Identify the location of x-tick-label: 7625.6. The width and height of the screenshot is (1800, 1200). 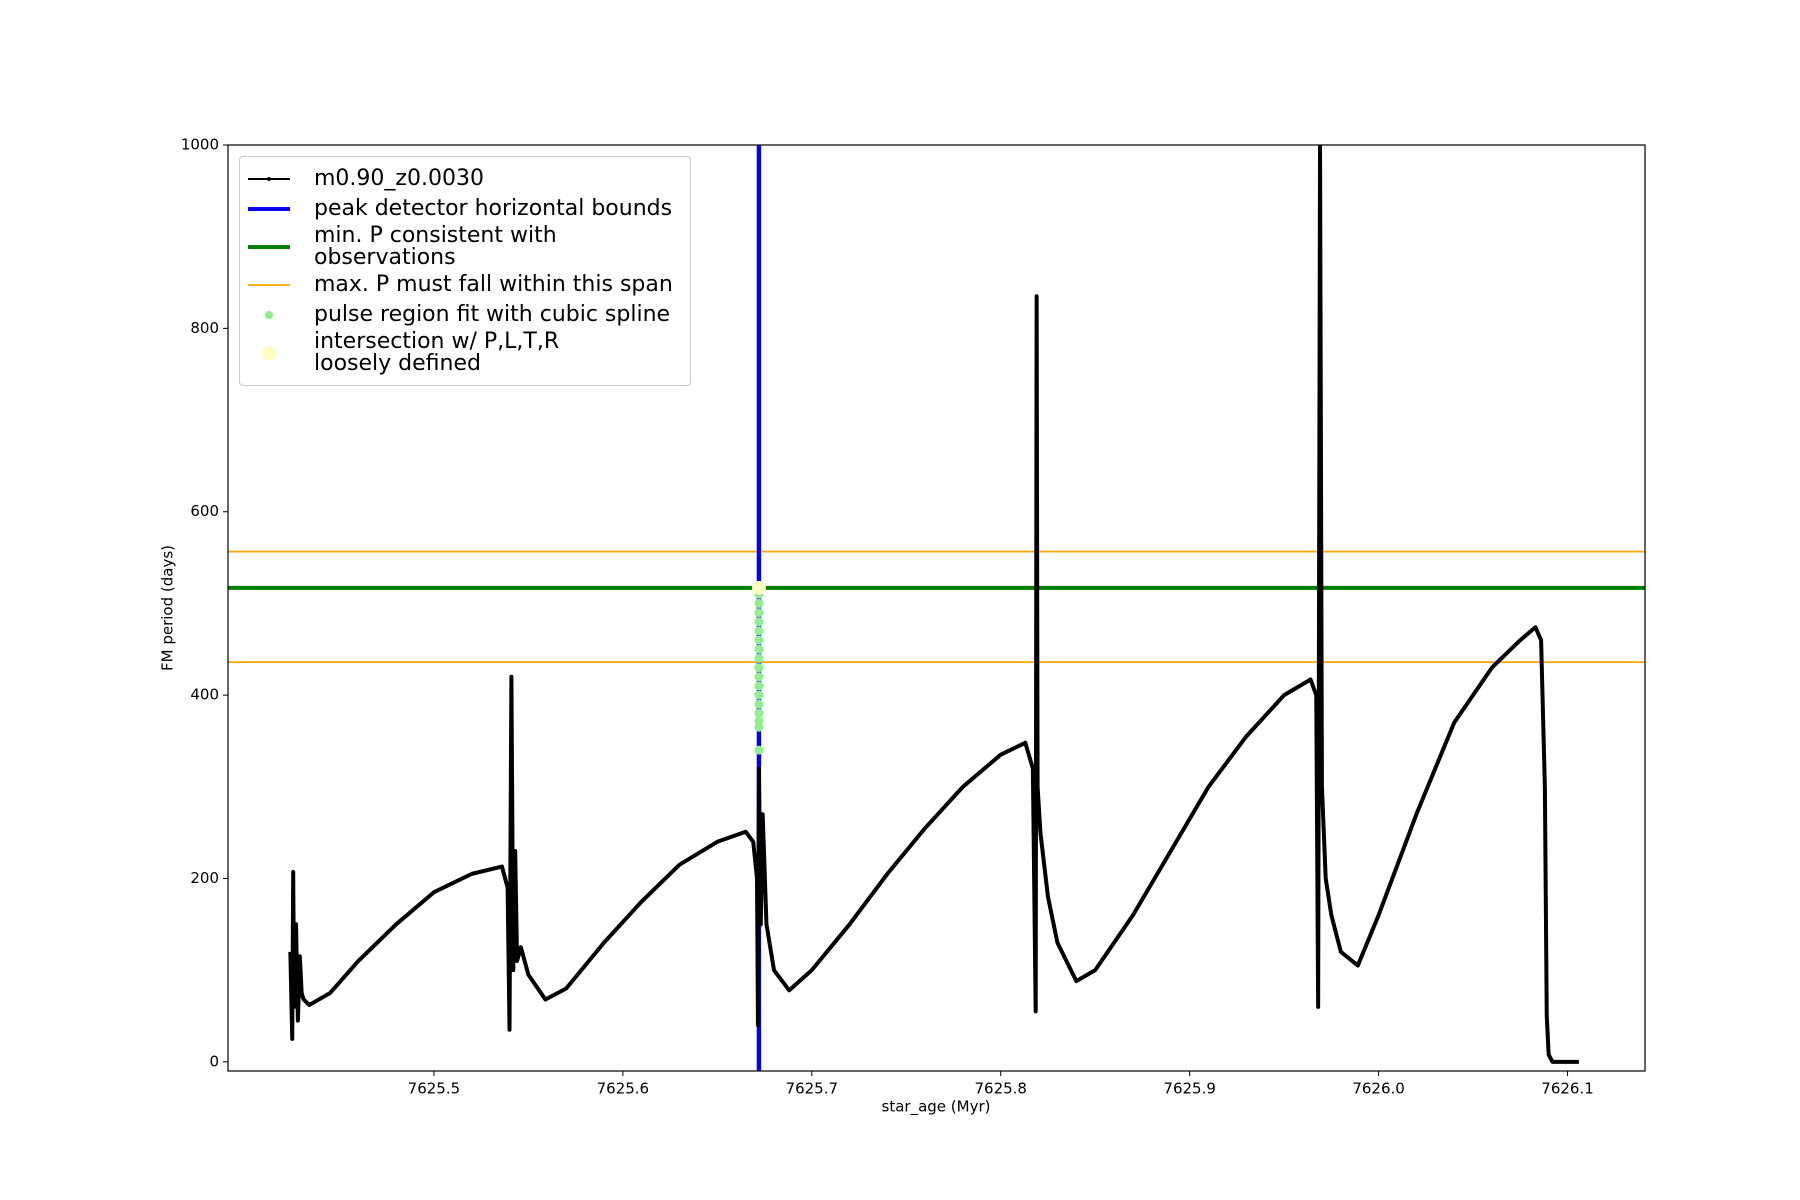
(623, 1089).